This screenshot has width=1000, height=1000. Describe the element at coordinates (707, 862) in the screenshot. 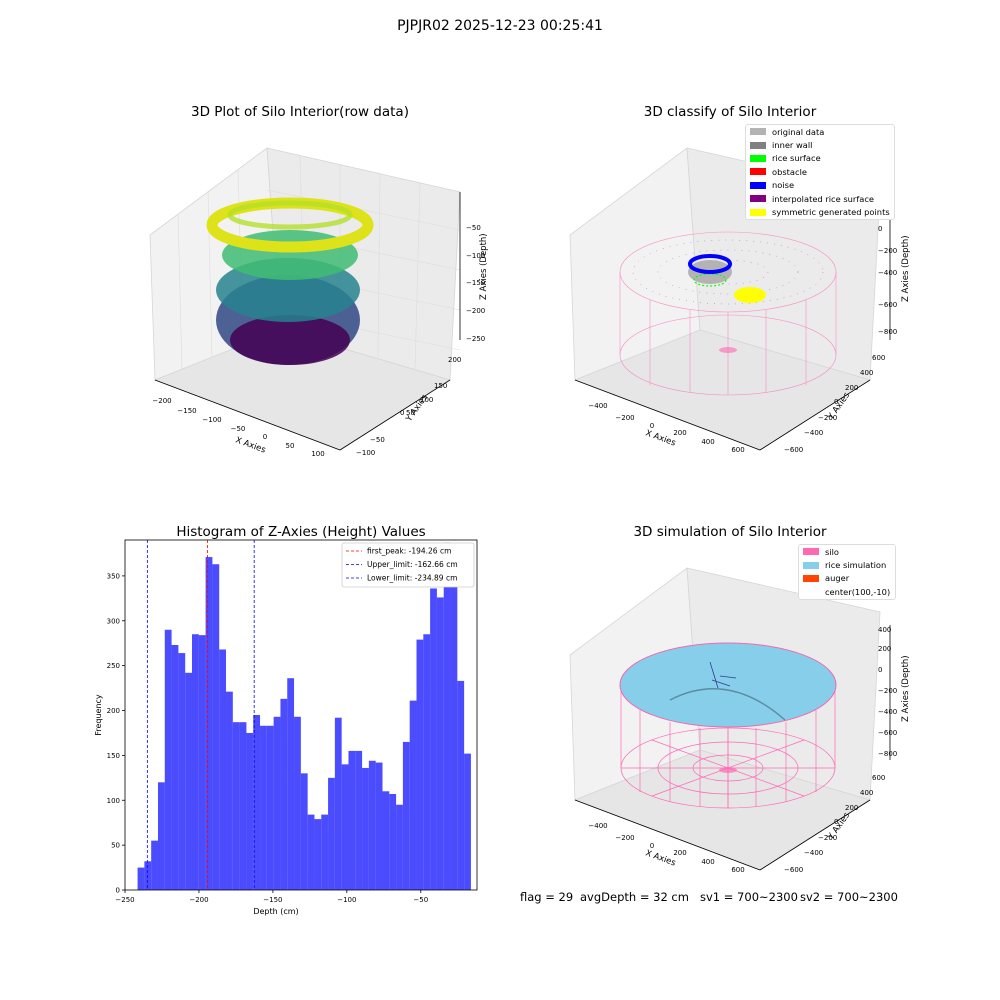

I see `simulation-x-tick: 400` at that location.